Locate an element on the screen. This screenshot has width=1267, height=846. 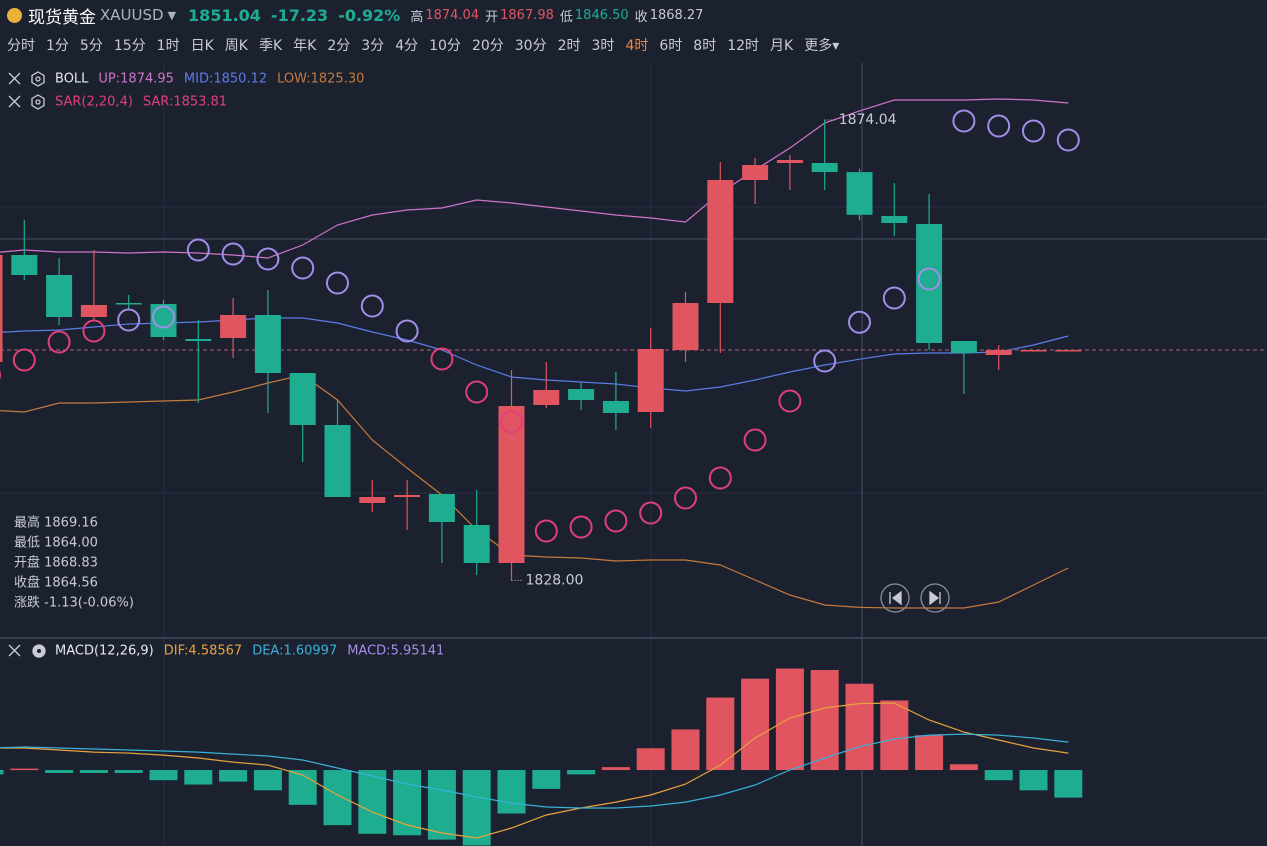
timeframe-tab: 2时 is located at coordinates (569, 46).